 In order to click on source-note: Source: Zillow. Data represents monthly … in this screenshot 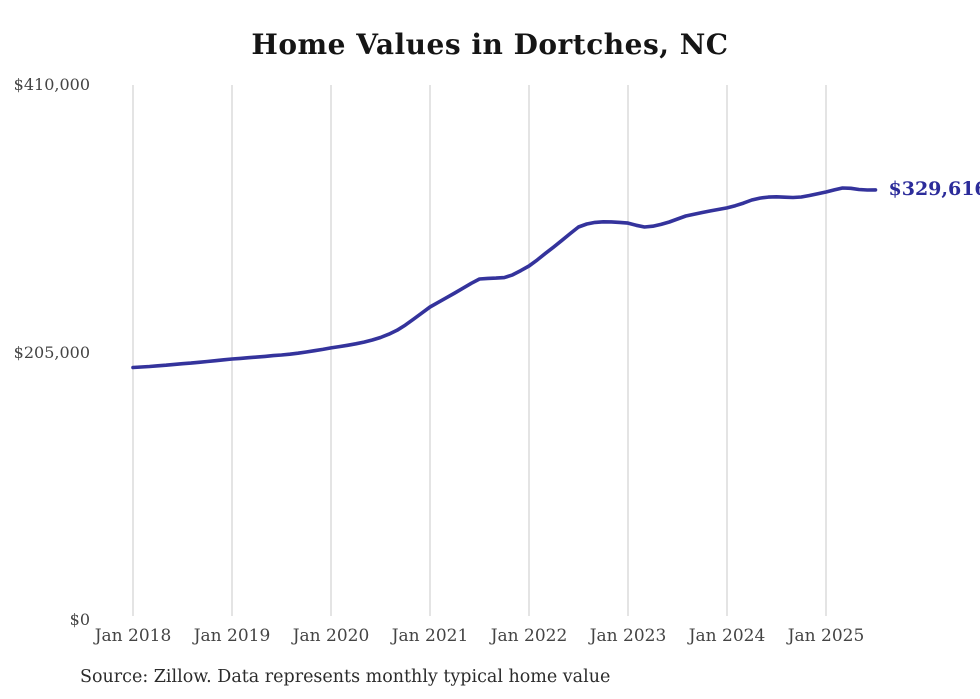, I will do `click(345, 677)`.